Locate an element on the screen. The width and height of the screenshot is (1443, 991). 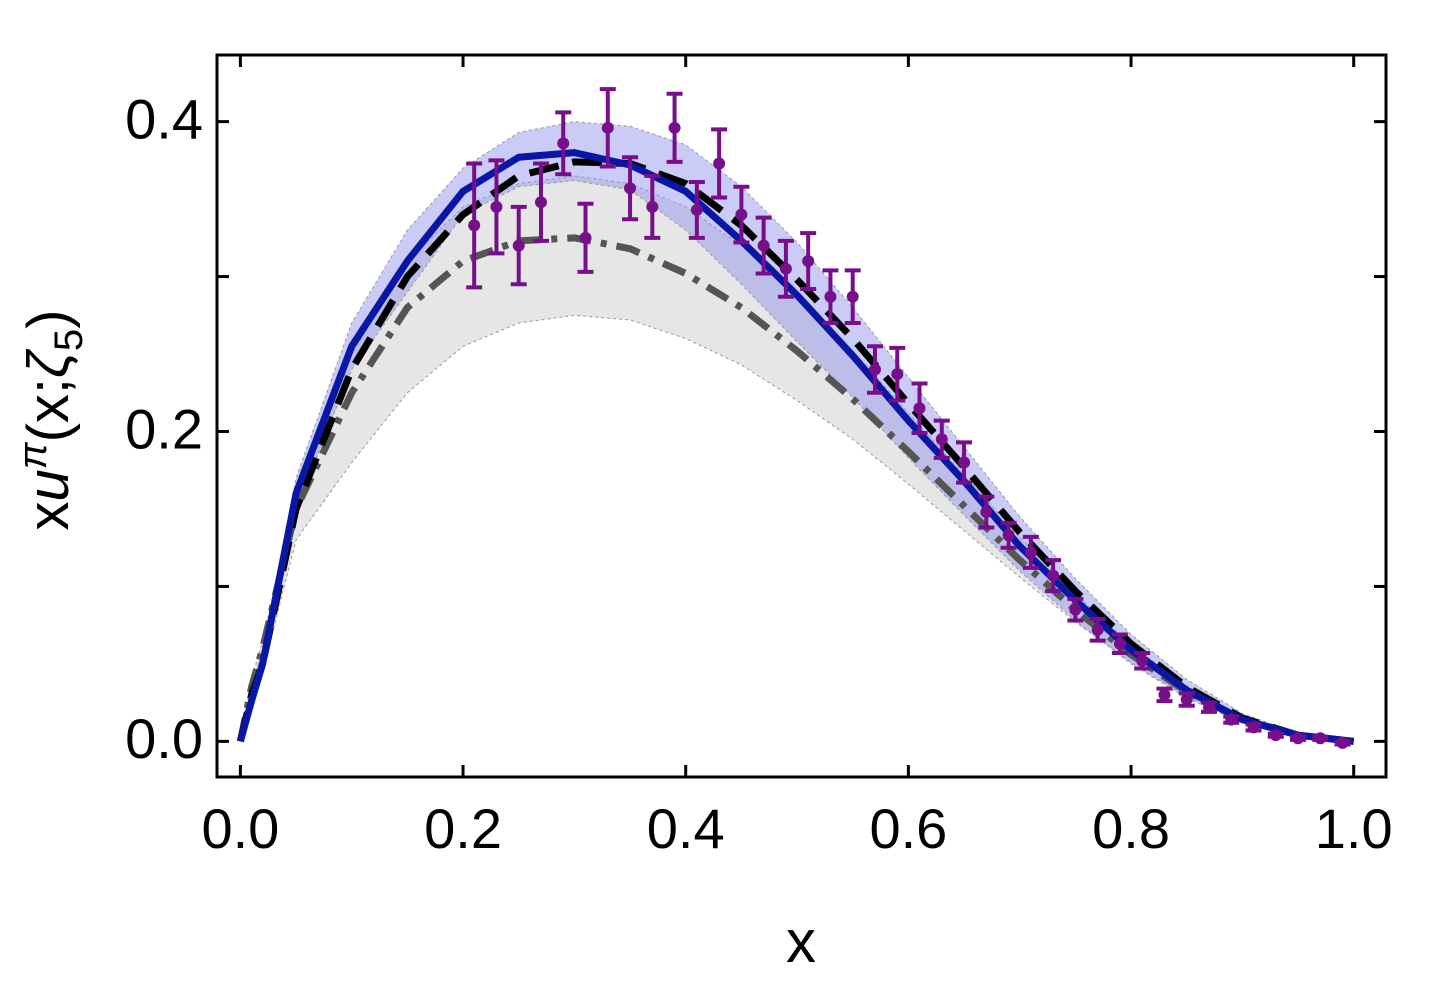
x-axis-label: x is located at coordinates (801, 941).